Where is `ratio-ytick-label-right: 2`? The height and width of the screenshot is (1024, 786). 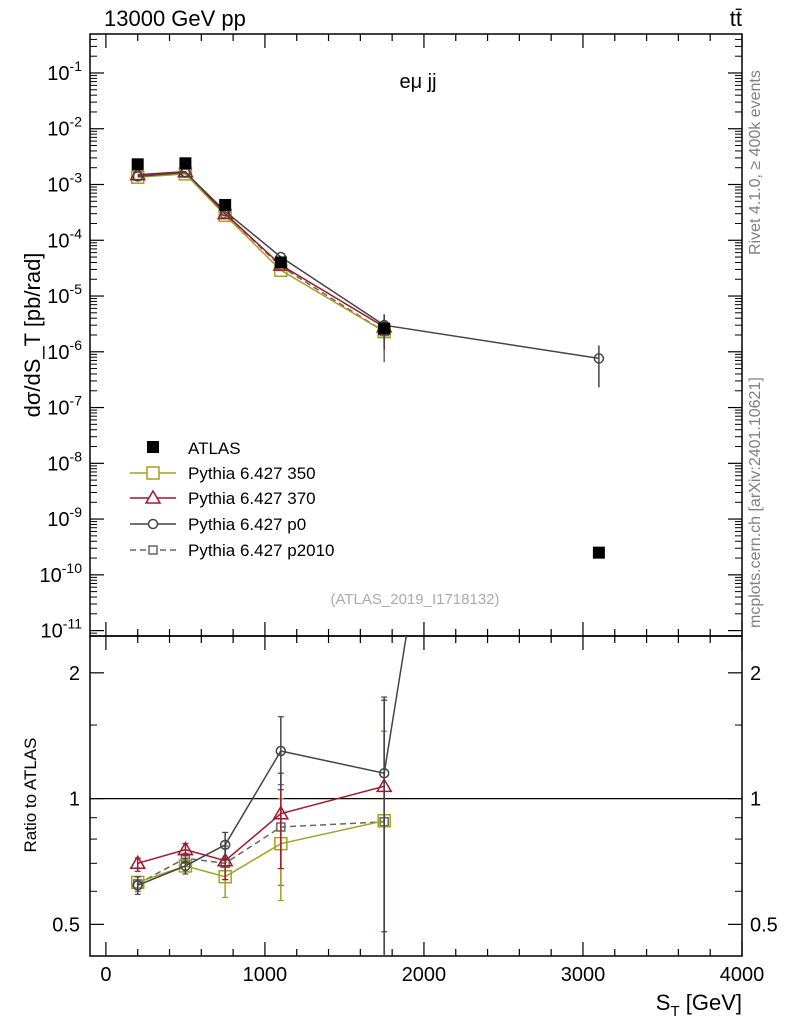 ratio-ytick-label-right: 2 is located at coordinates (755, 674).